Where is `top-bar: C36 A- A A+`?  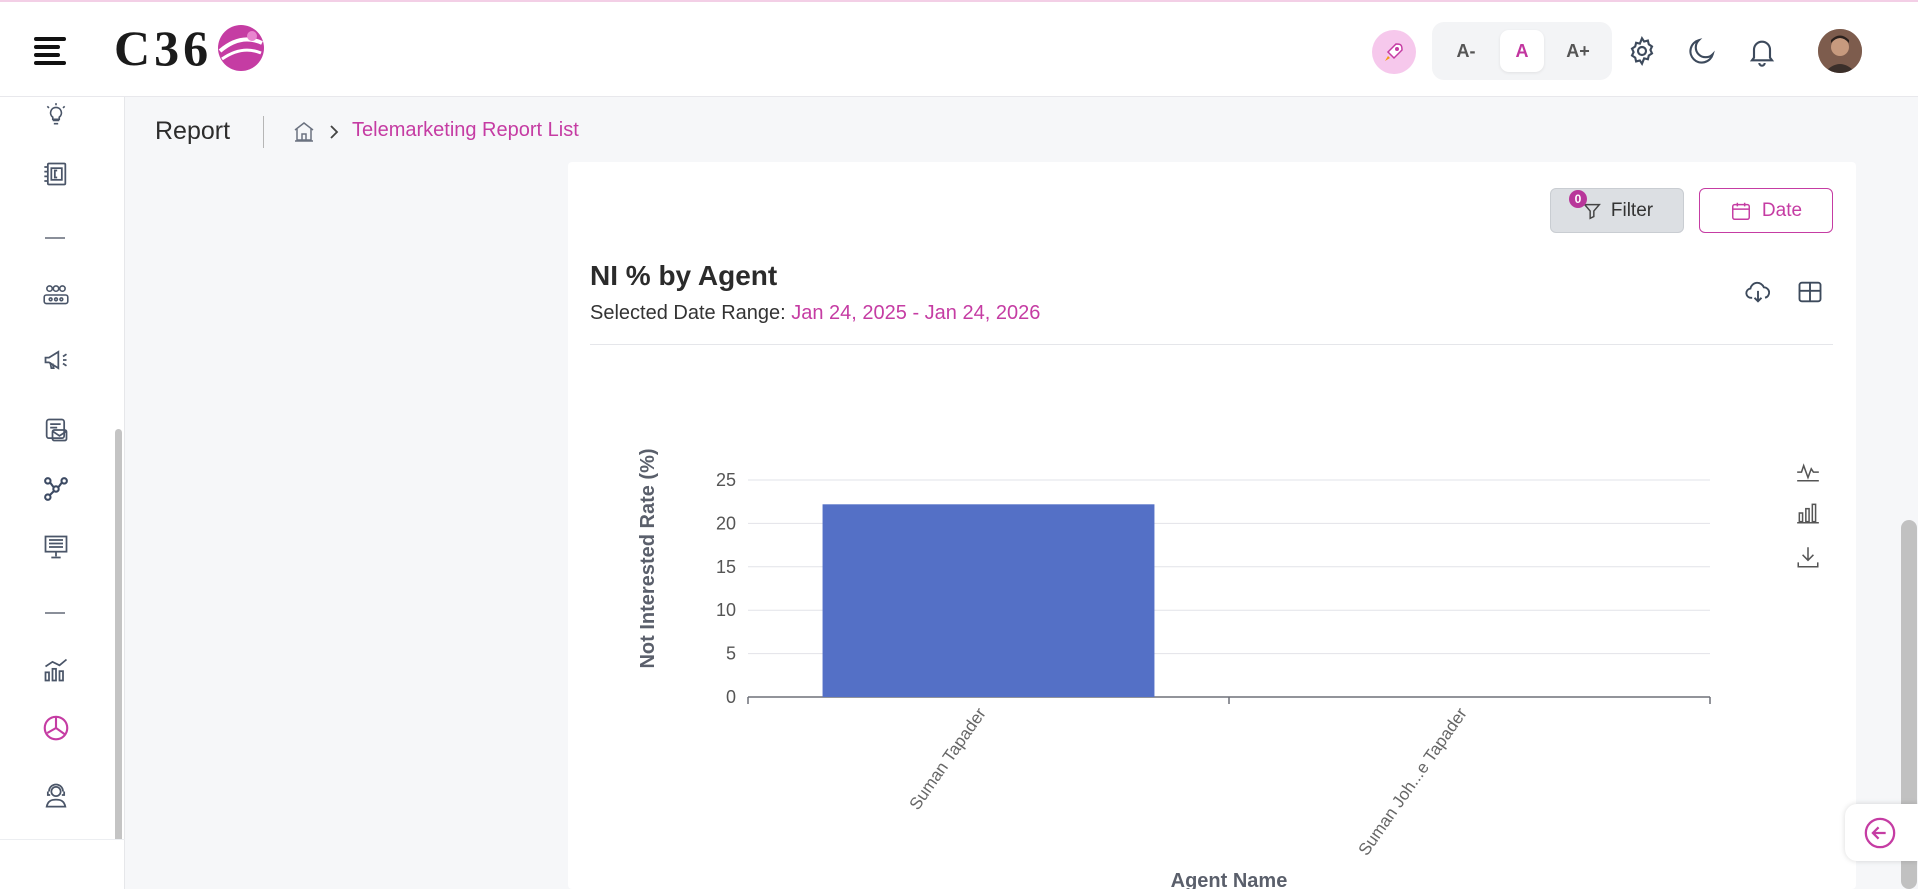 top-bar: C36 A- A A+ is located at coordinates (959, 48).